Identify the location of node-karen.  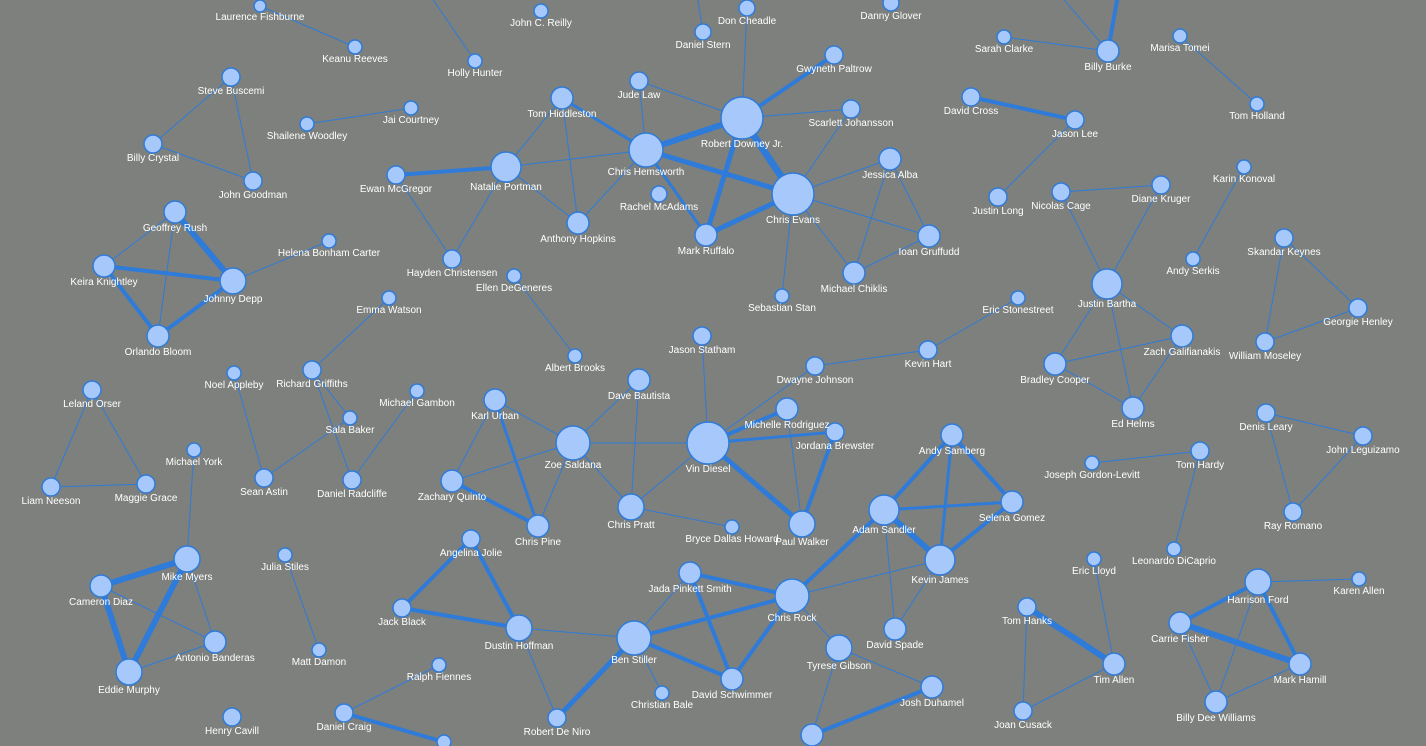
(1359, 579).